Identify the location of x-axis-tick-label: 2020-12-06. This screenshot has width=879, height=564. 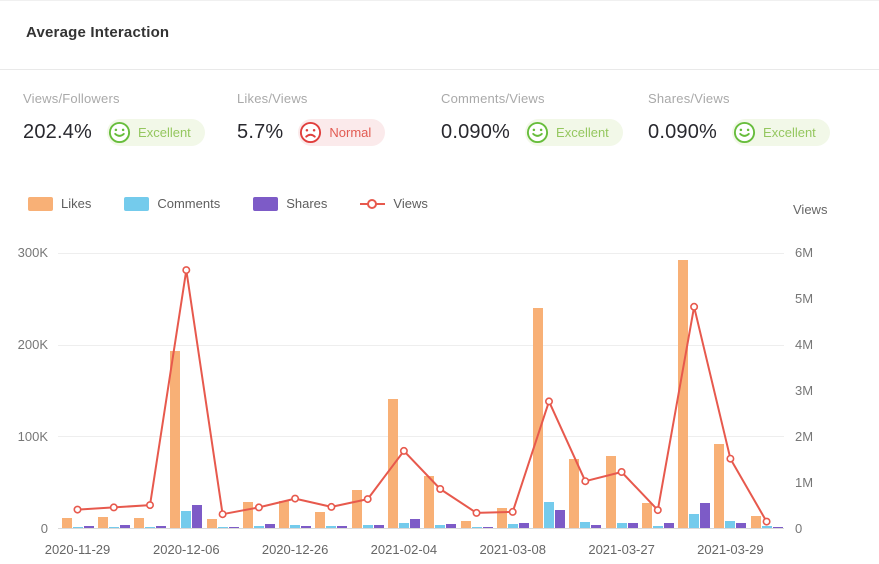
(186, 549).